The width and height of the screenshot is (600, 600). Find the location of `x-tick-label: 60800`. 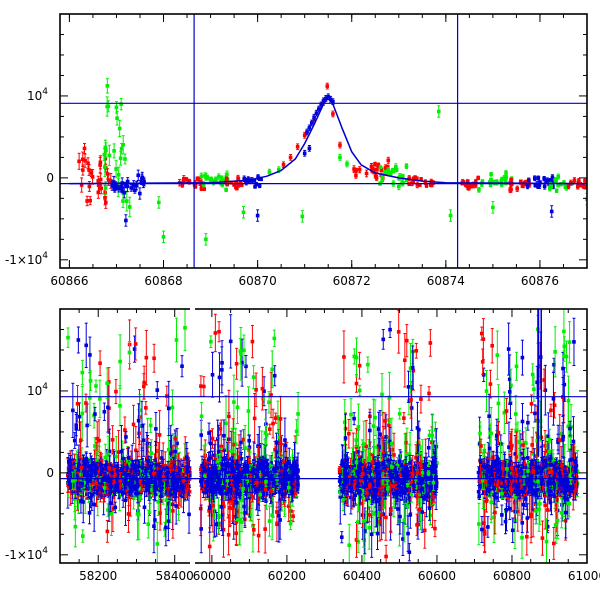

x-tick-label: 60800 is located at coordinates (512, 576).